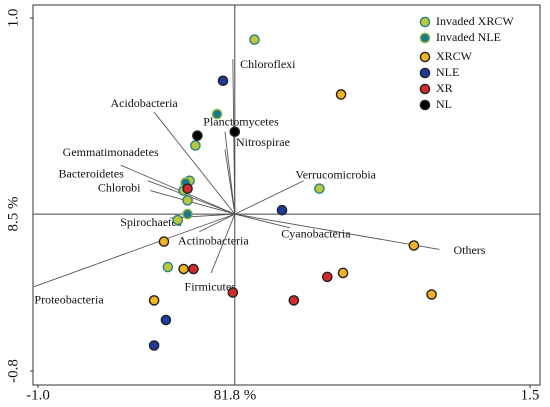 The image size is (550, 407). I want to click on legend-label: NLE, so click(447, 72).